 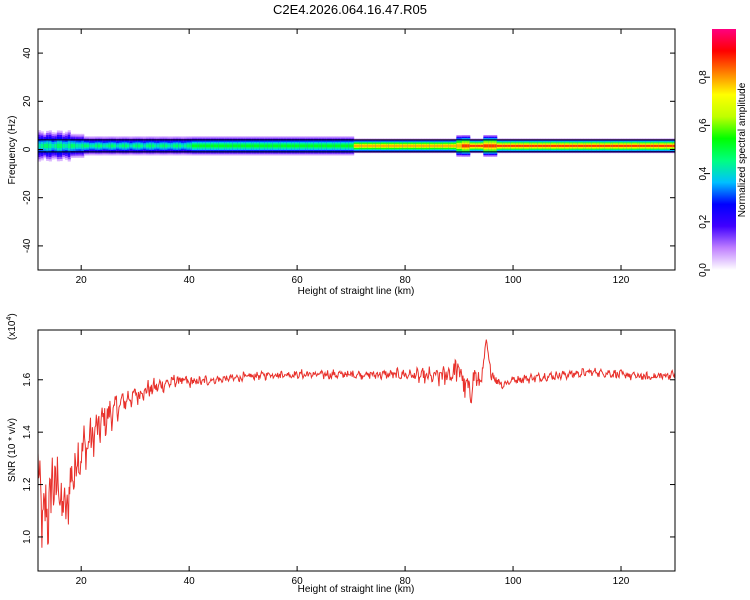 What do you see at coordinates (356, 146) in the screenshot?
I see `spectrogram-band` at bounding box center [356, 146].